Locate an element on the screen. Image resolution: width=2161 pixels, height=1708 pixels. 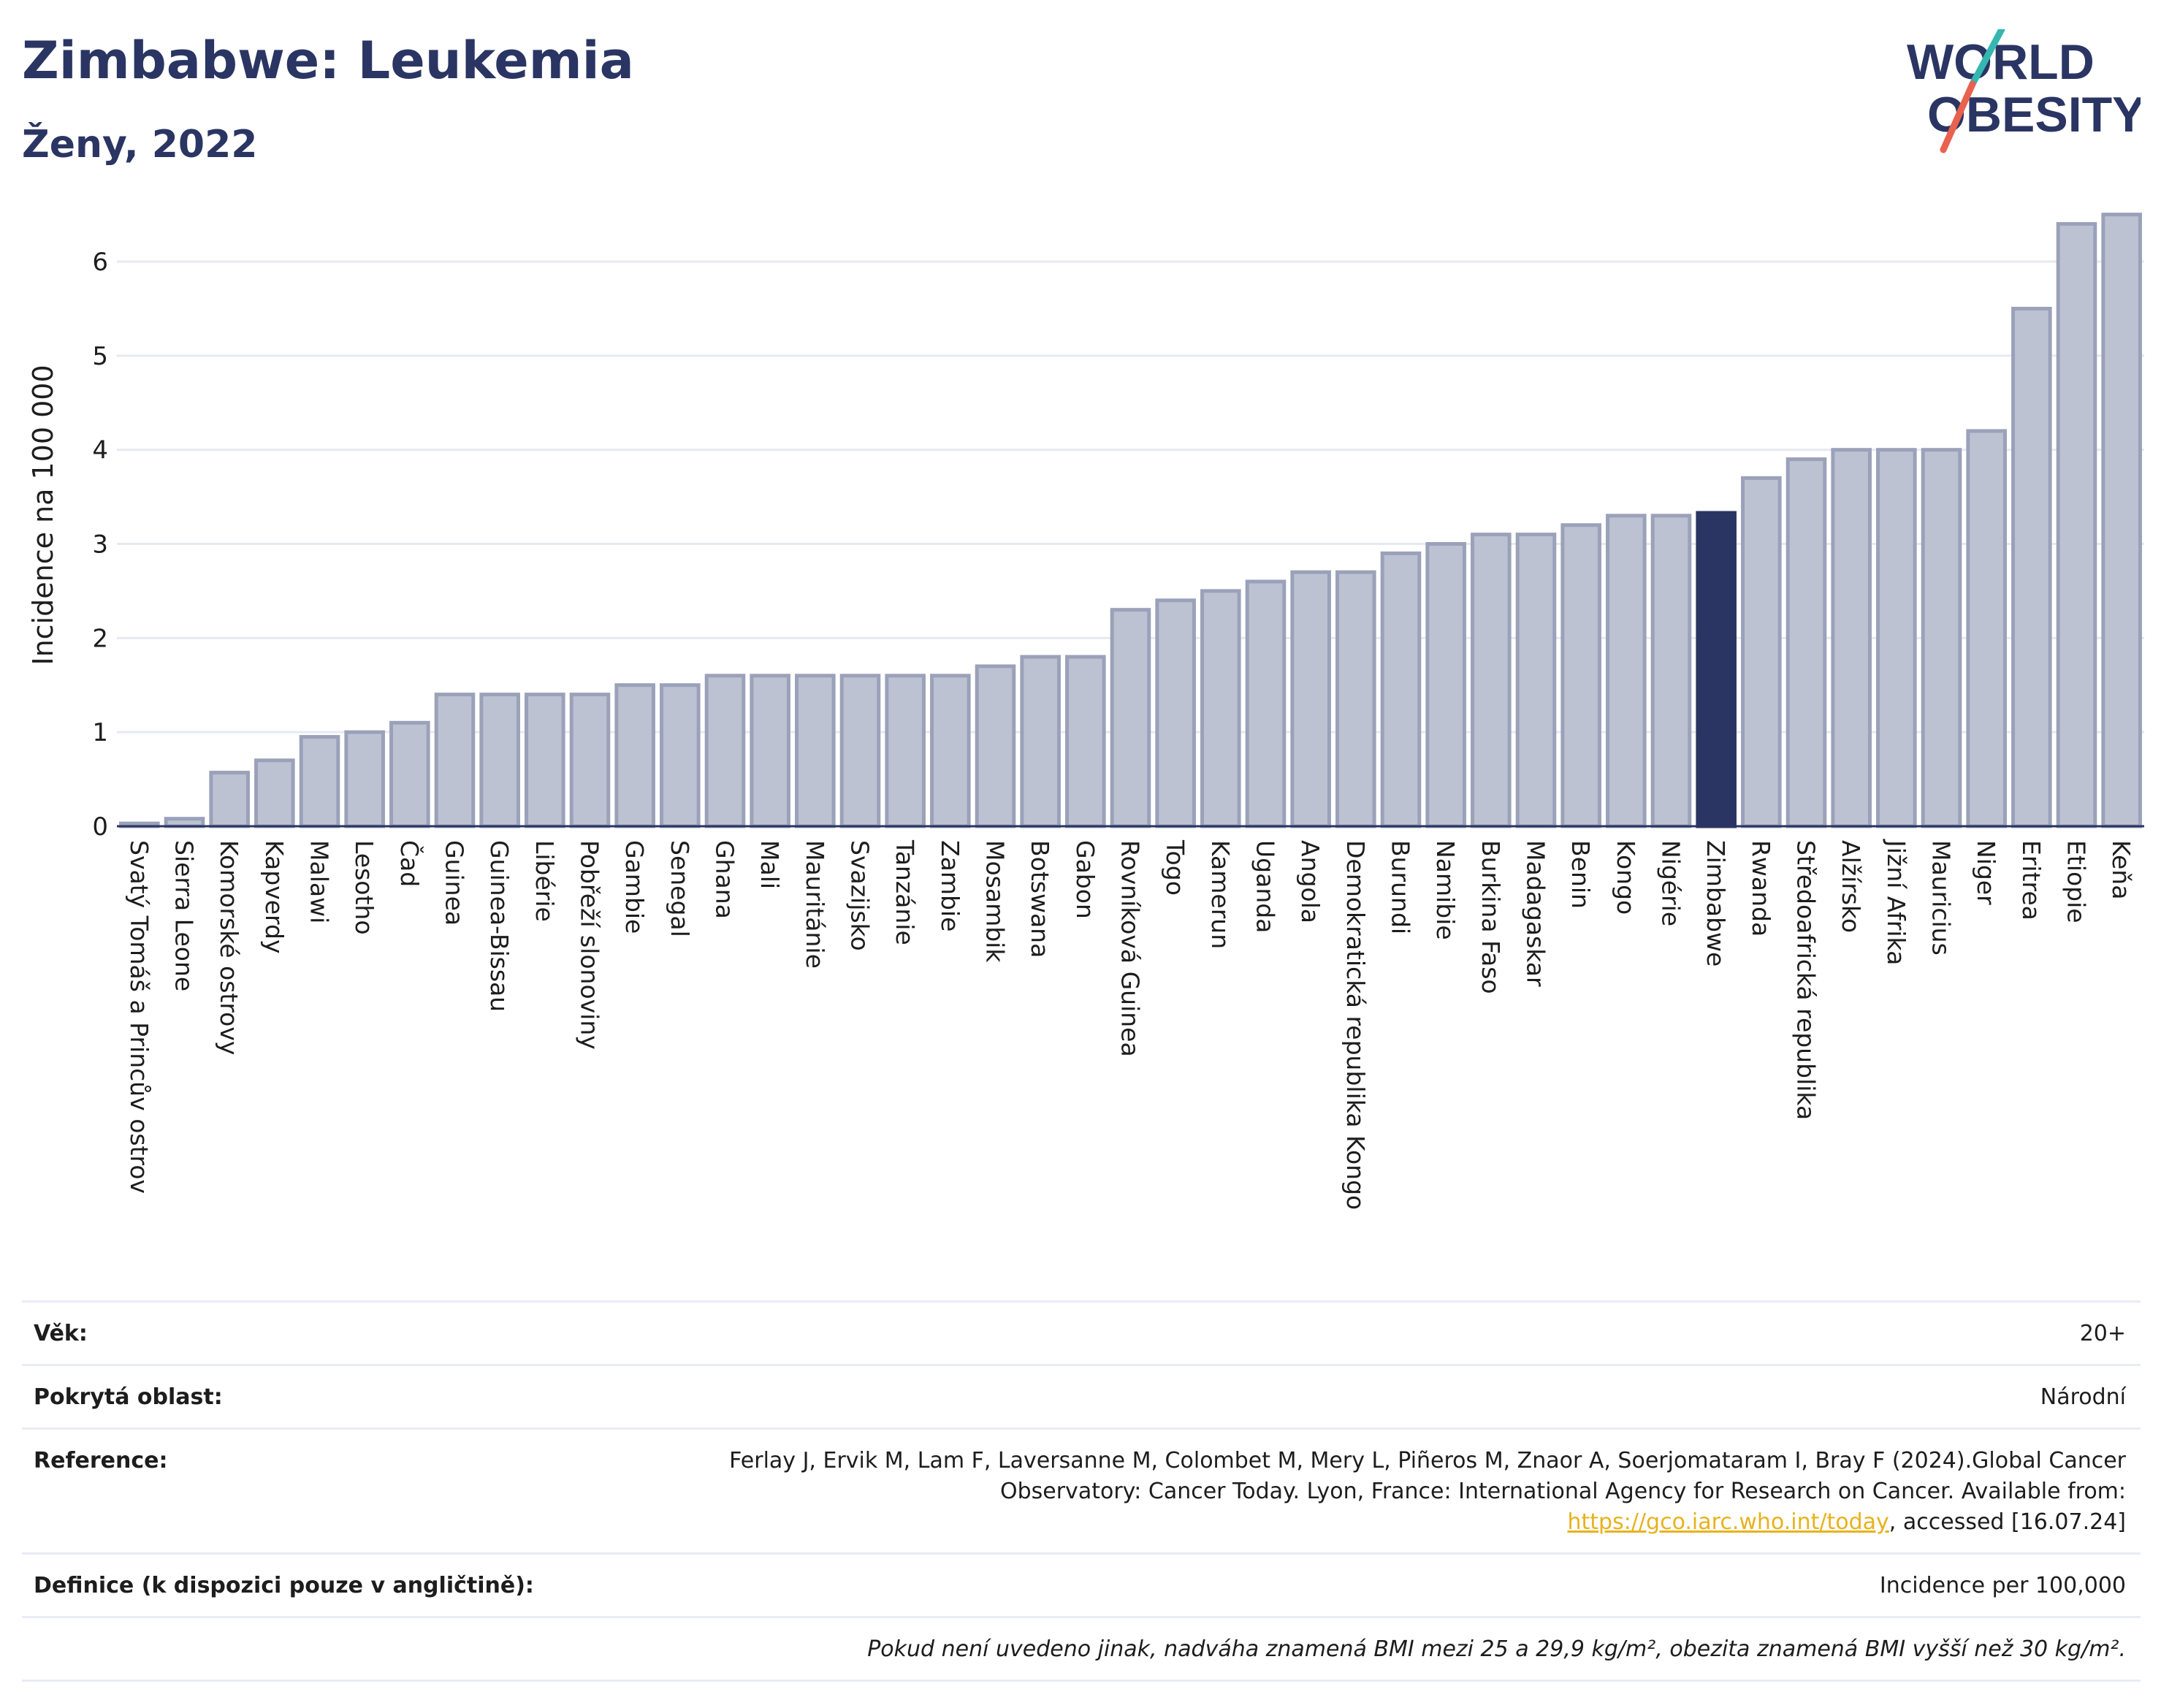
reference-label: Reference: is located at coordinates (101, 1460).